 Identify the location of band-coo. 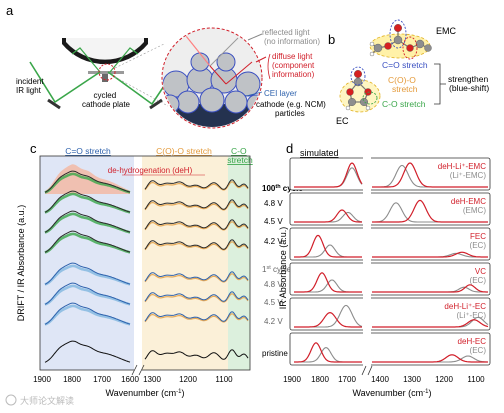
(185, 263).